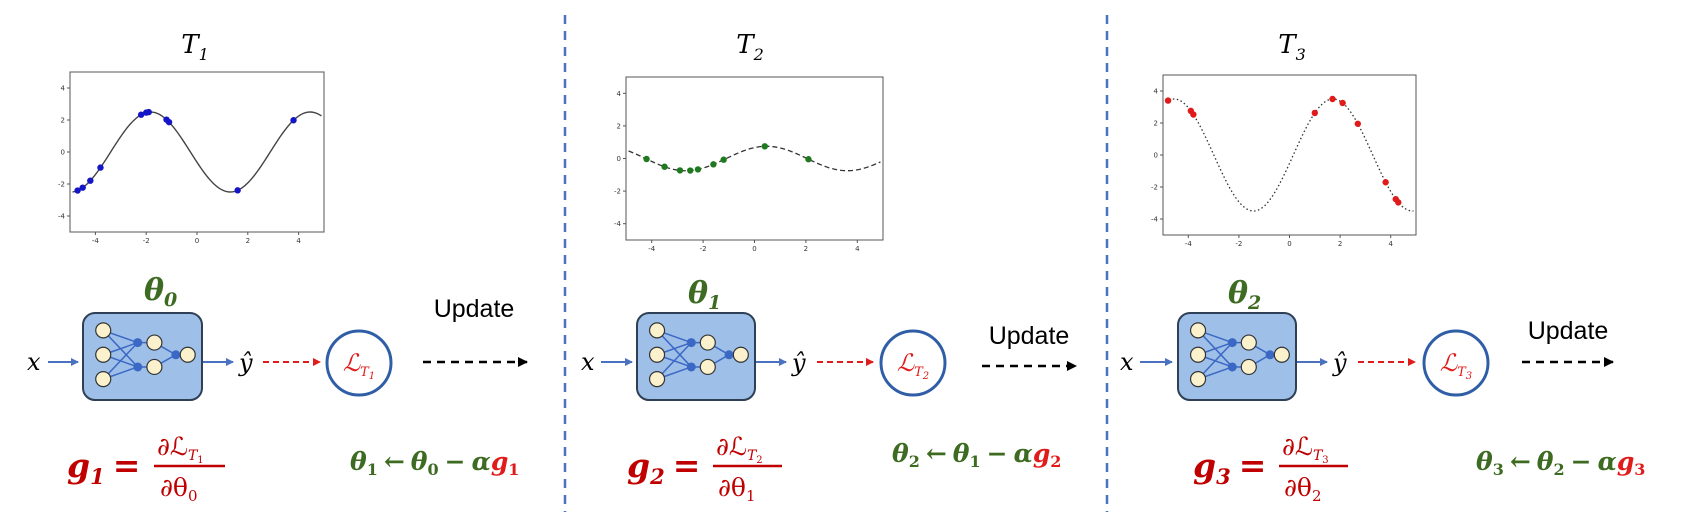 Image resolution: width=1683 pixels, height=525 pixels. Describe the element at coordinates (180, 449) in the screenshot. I see `gradient-numerator: ∂ℒT1` at that location.